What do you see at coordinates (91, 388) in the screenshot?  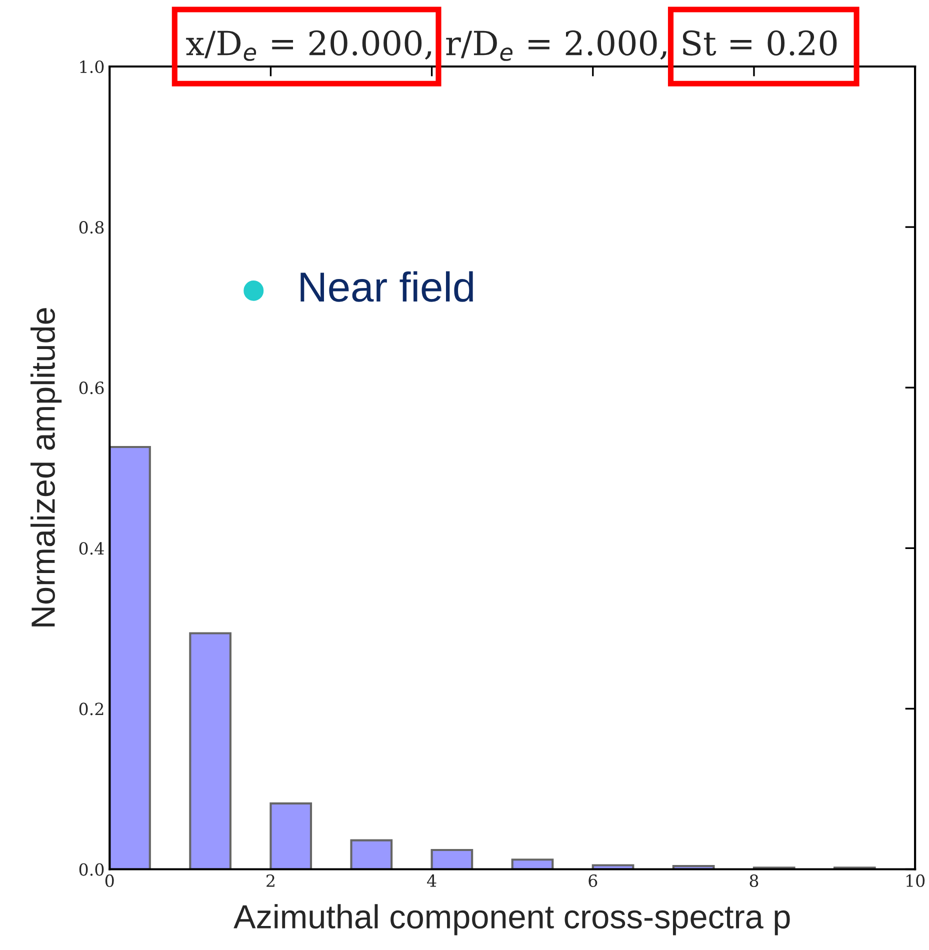 I see `y-tick-label: 0.6` at bounding box center [91, 388].